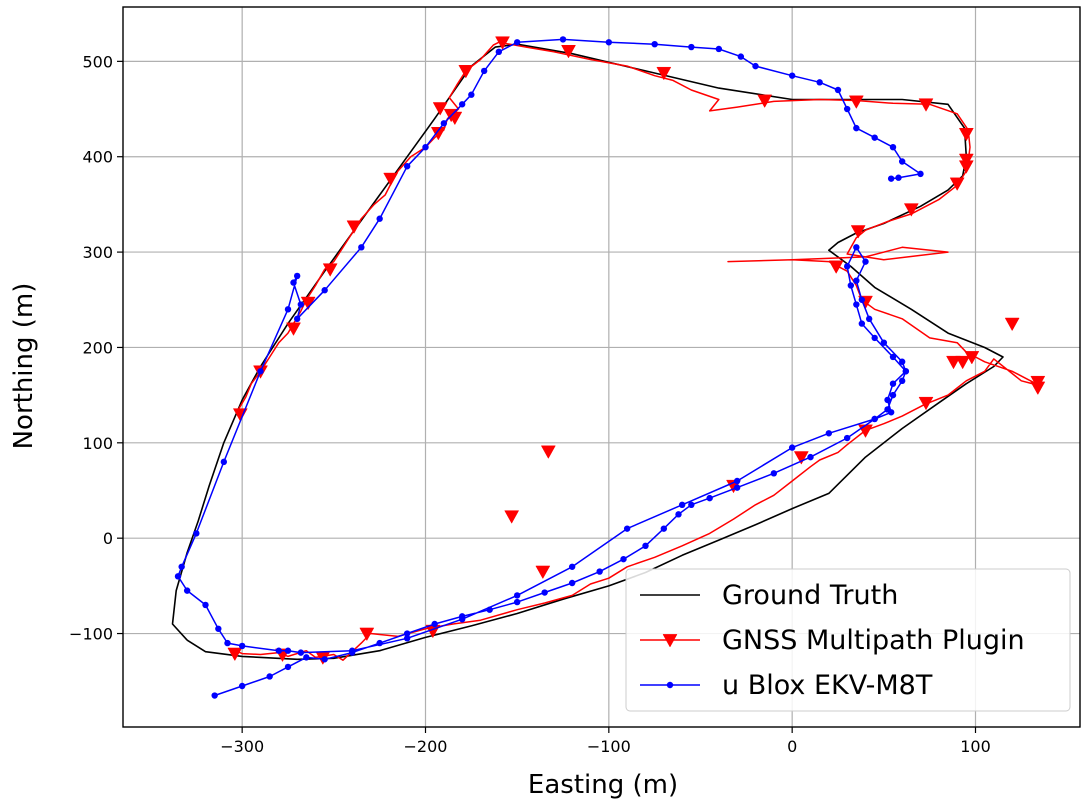 The width and height of the screenshot is (1081, 804). I want to click on x-axis-title: Easting (m), so click(603, 785).